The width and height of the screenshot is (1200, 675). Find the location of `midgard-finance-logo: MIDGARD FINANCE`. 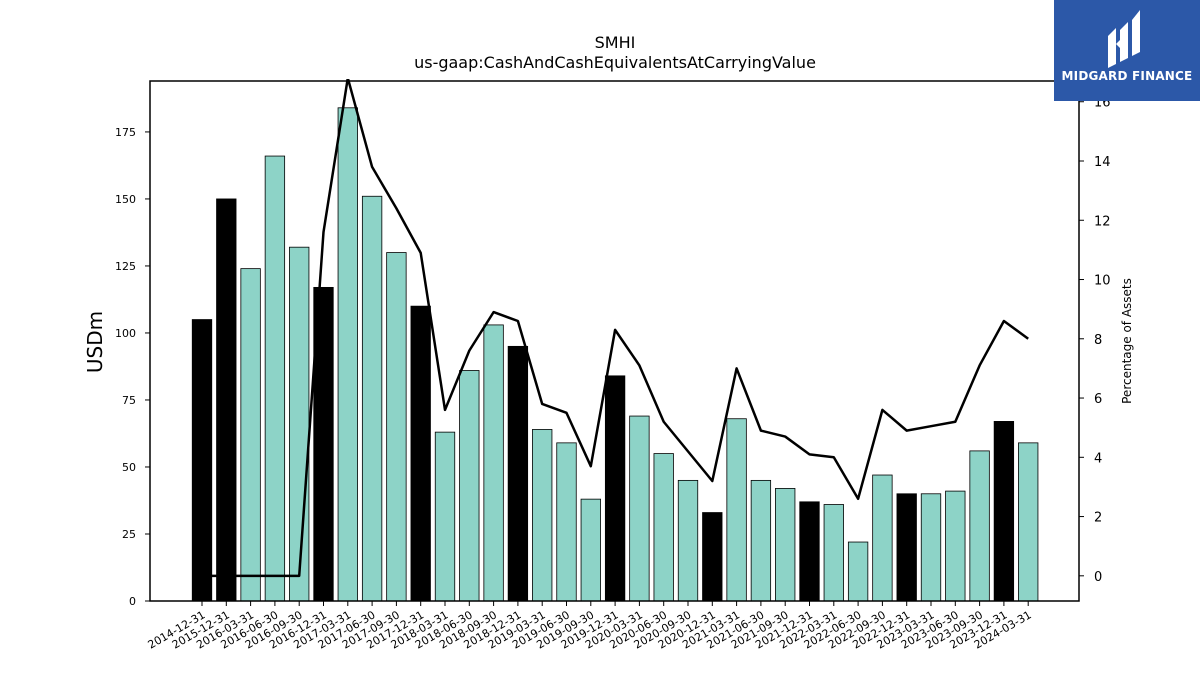

midgard-finance-logo: MIDGARD FINANCE is located at coordinates (1127, 50).